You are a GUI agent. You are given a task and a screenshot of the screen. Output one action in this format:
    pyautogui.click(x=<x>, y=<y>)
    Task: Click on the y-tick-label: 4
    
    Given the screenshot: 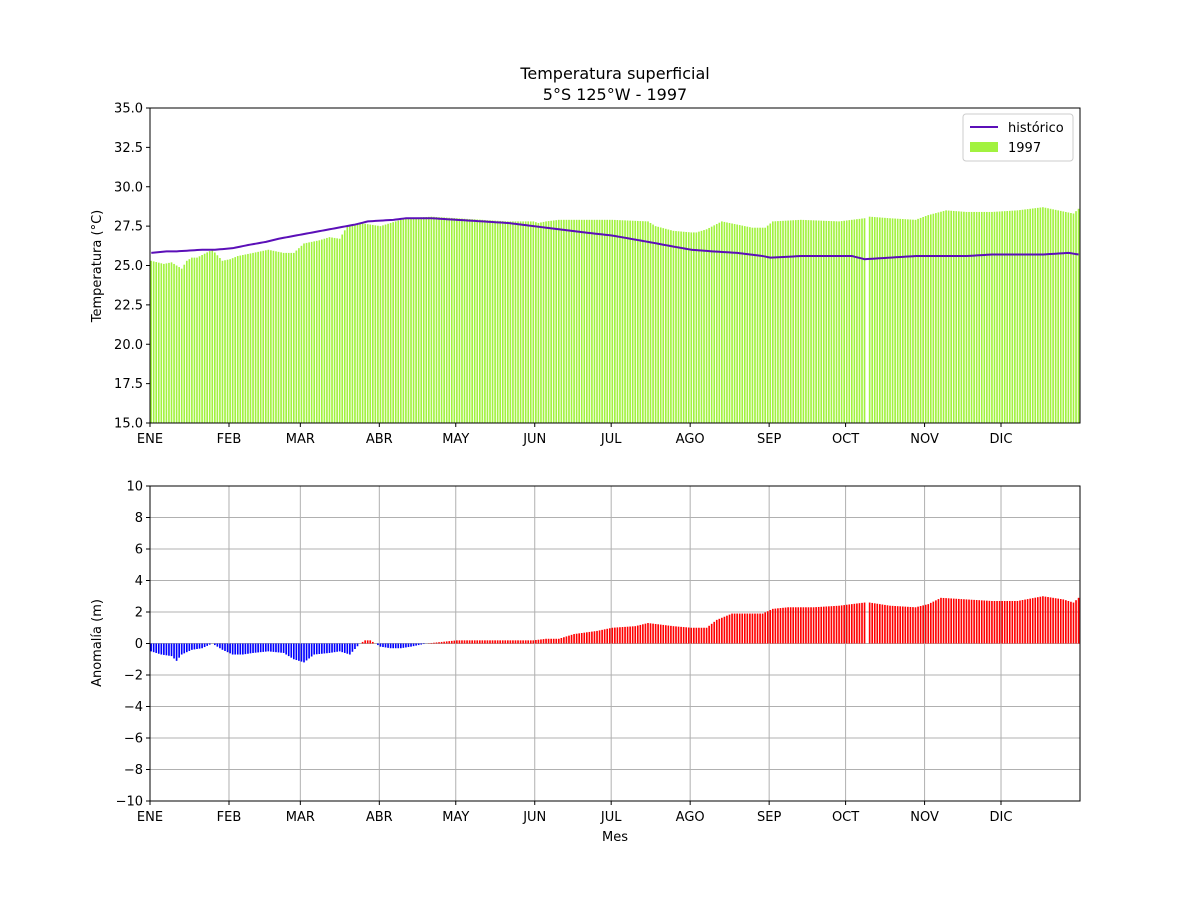 What is the action you would take?
    pyautogui.click(x=139, y=581)
    